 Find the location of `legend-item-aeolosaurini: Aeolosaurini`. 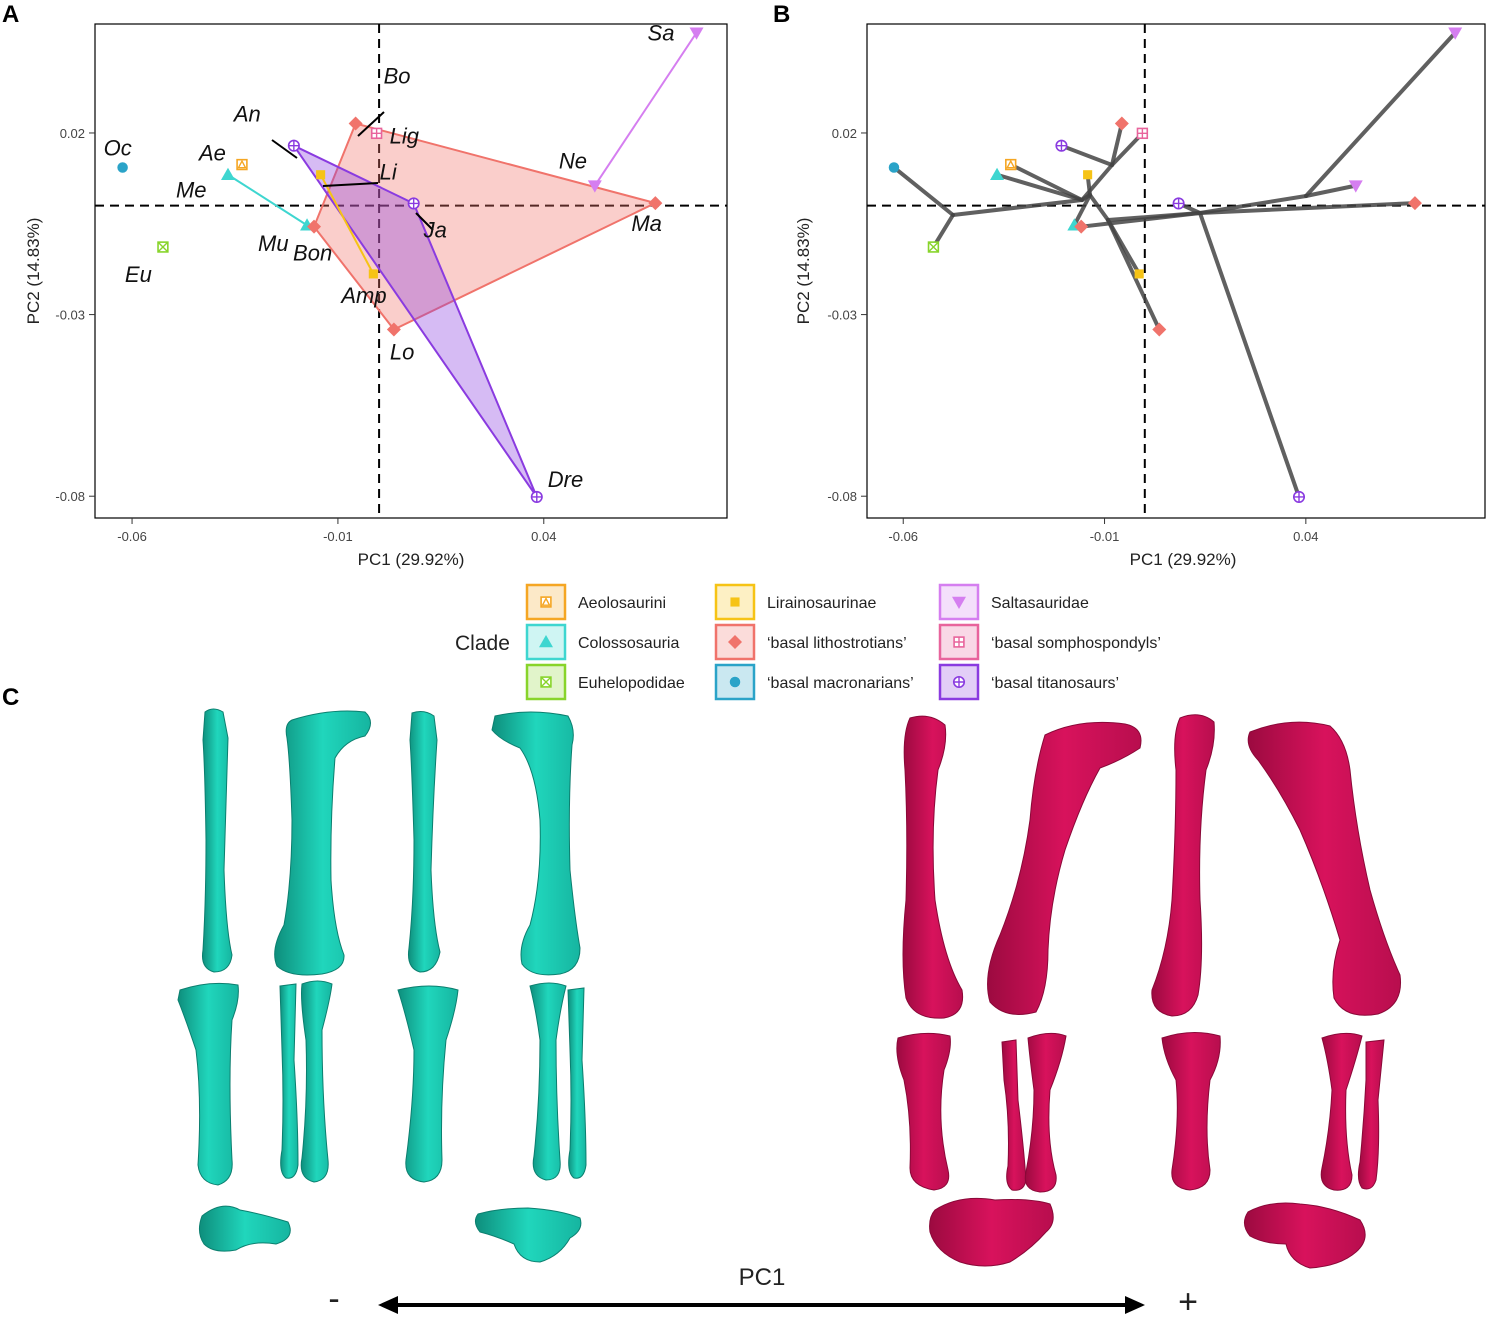

legend-item-aeolosaurini: Aeolosaurini is located at coordinates (595, 602).